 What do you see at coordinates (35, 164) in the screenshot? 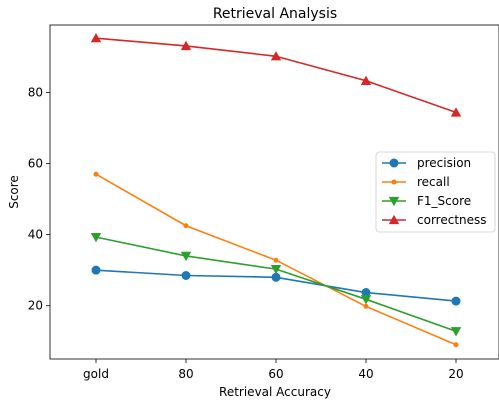
I see `y-tick-label: 60` at bounding box center [35, 164].